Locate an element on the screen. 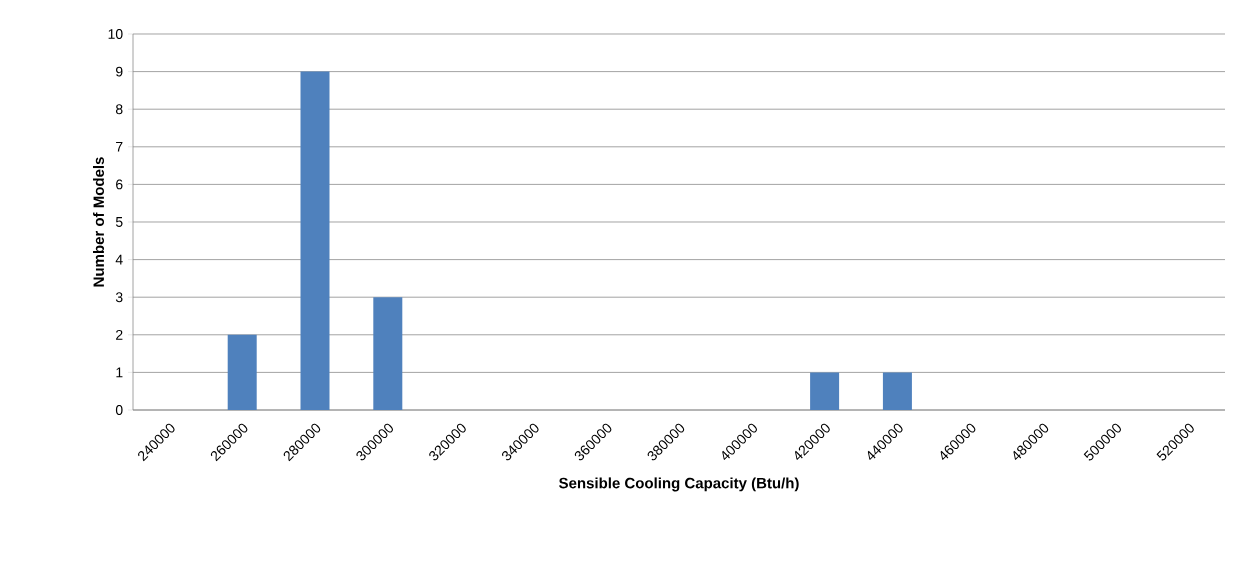 The width and height of the screenshot is (1253, 578). y-tick-label: 0 is located at coordinates (119, 410).